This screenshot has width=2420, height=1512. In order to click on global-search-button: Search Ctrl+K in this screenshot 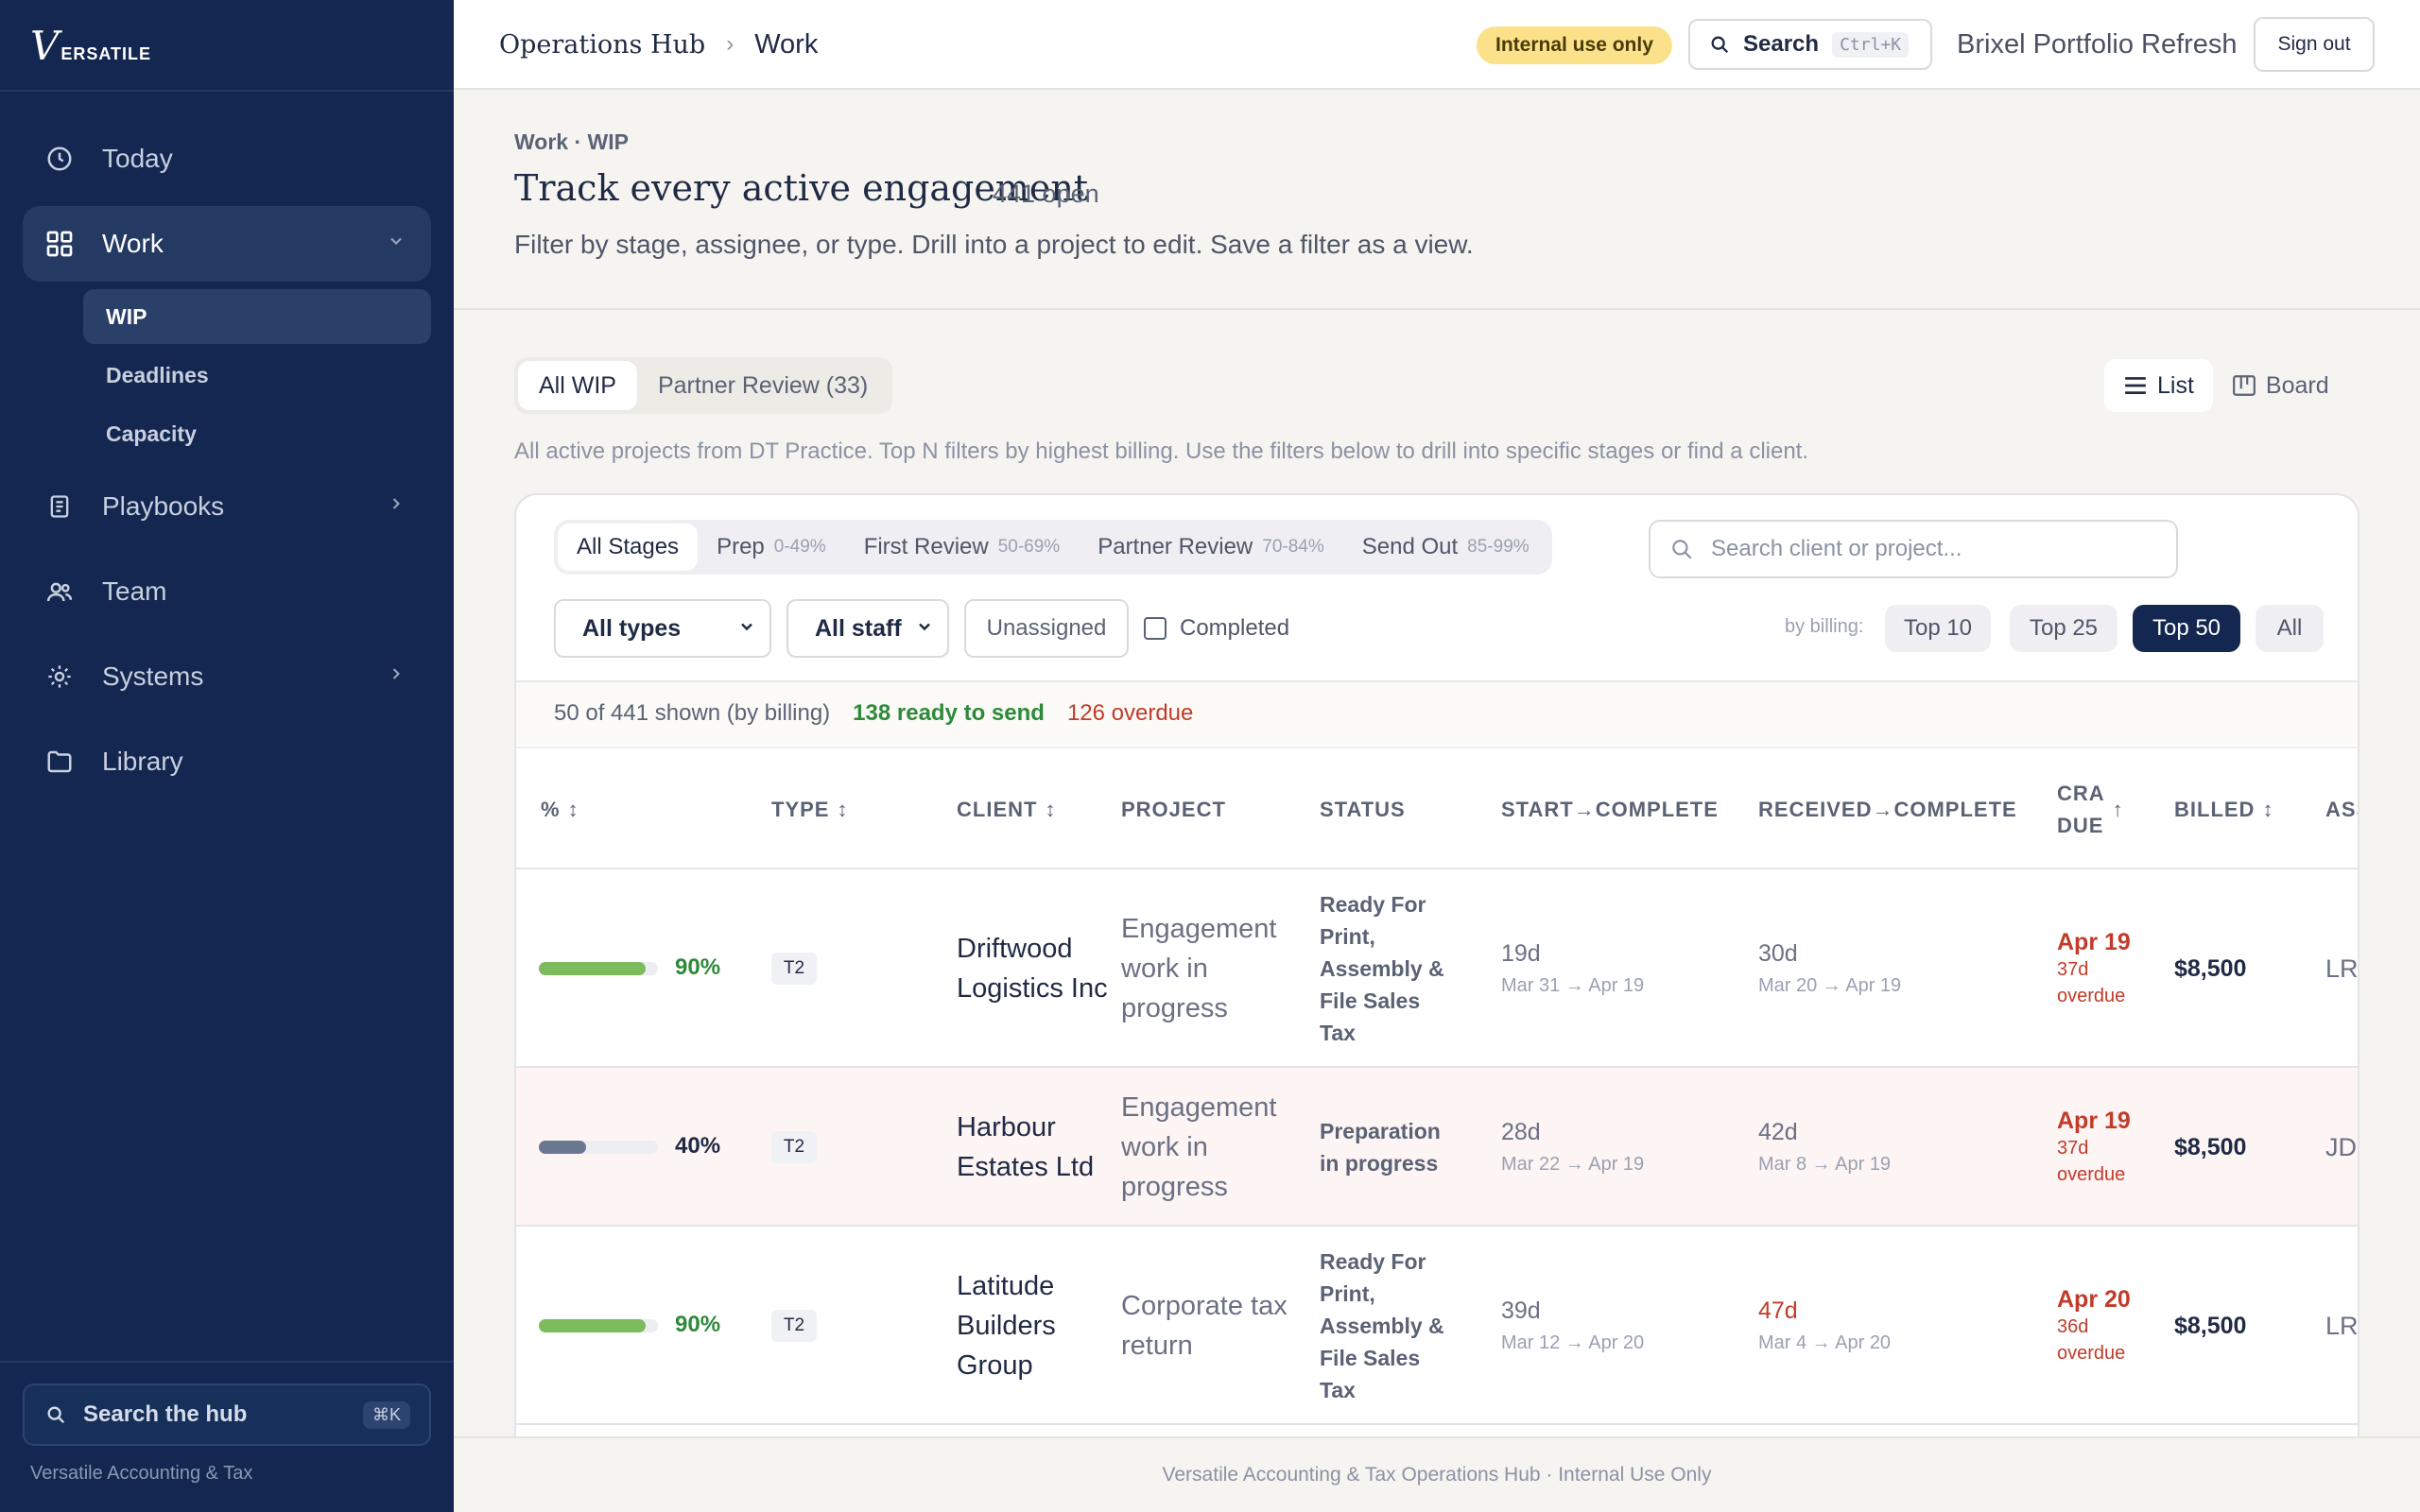, I will do `click(1810, 44)`.